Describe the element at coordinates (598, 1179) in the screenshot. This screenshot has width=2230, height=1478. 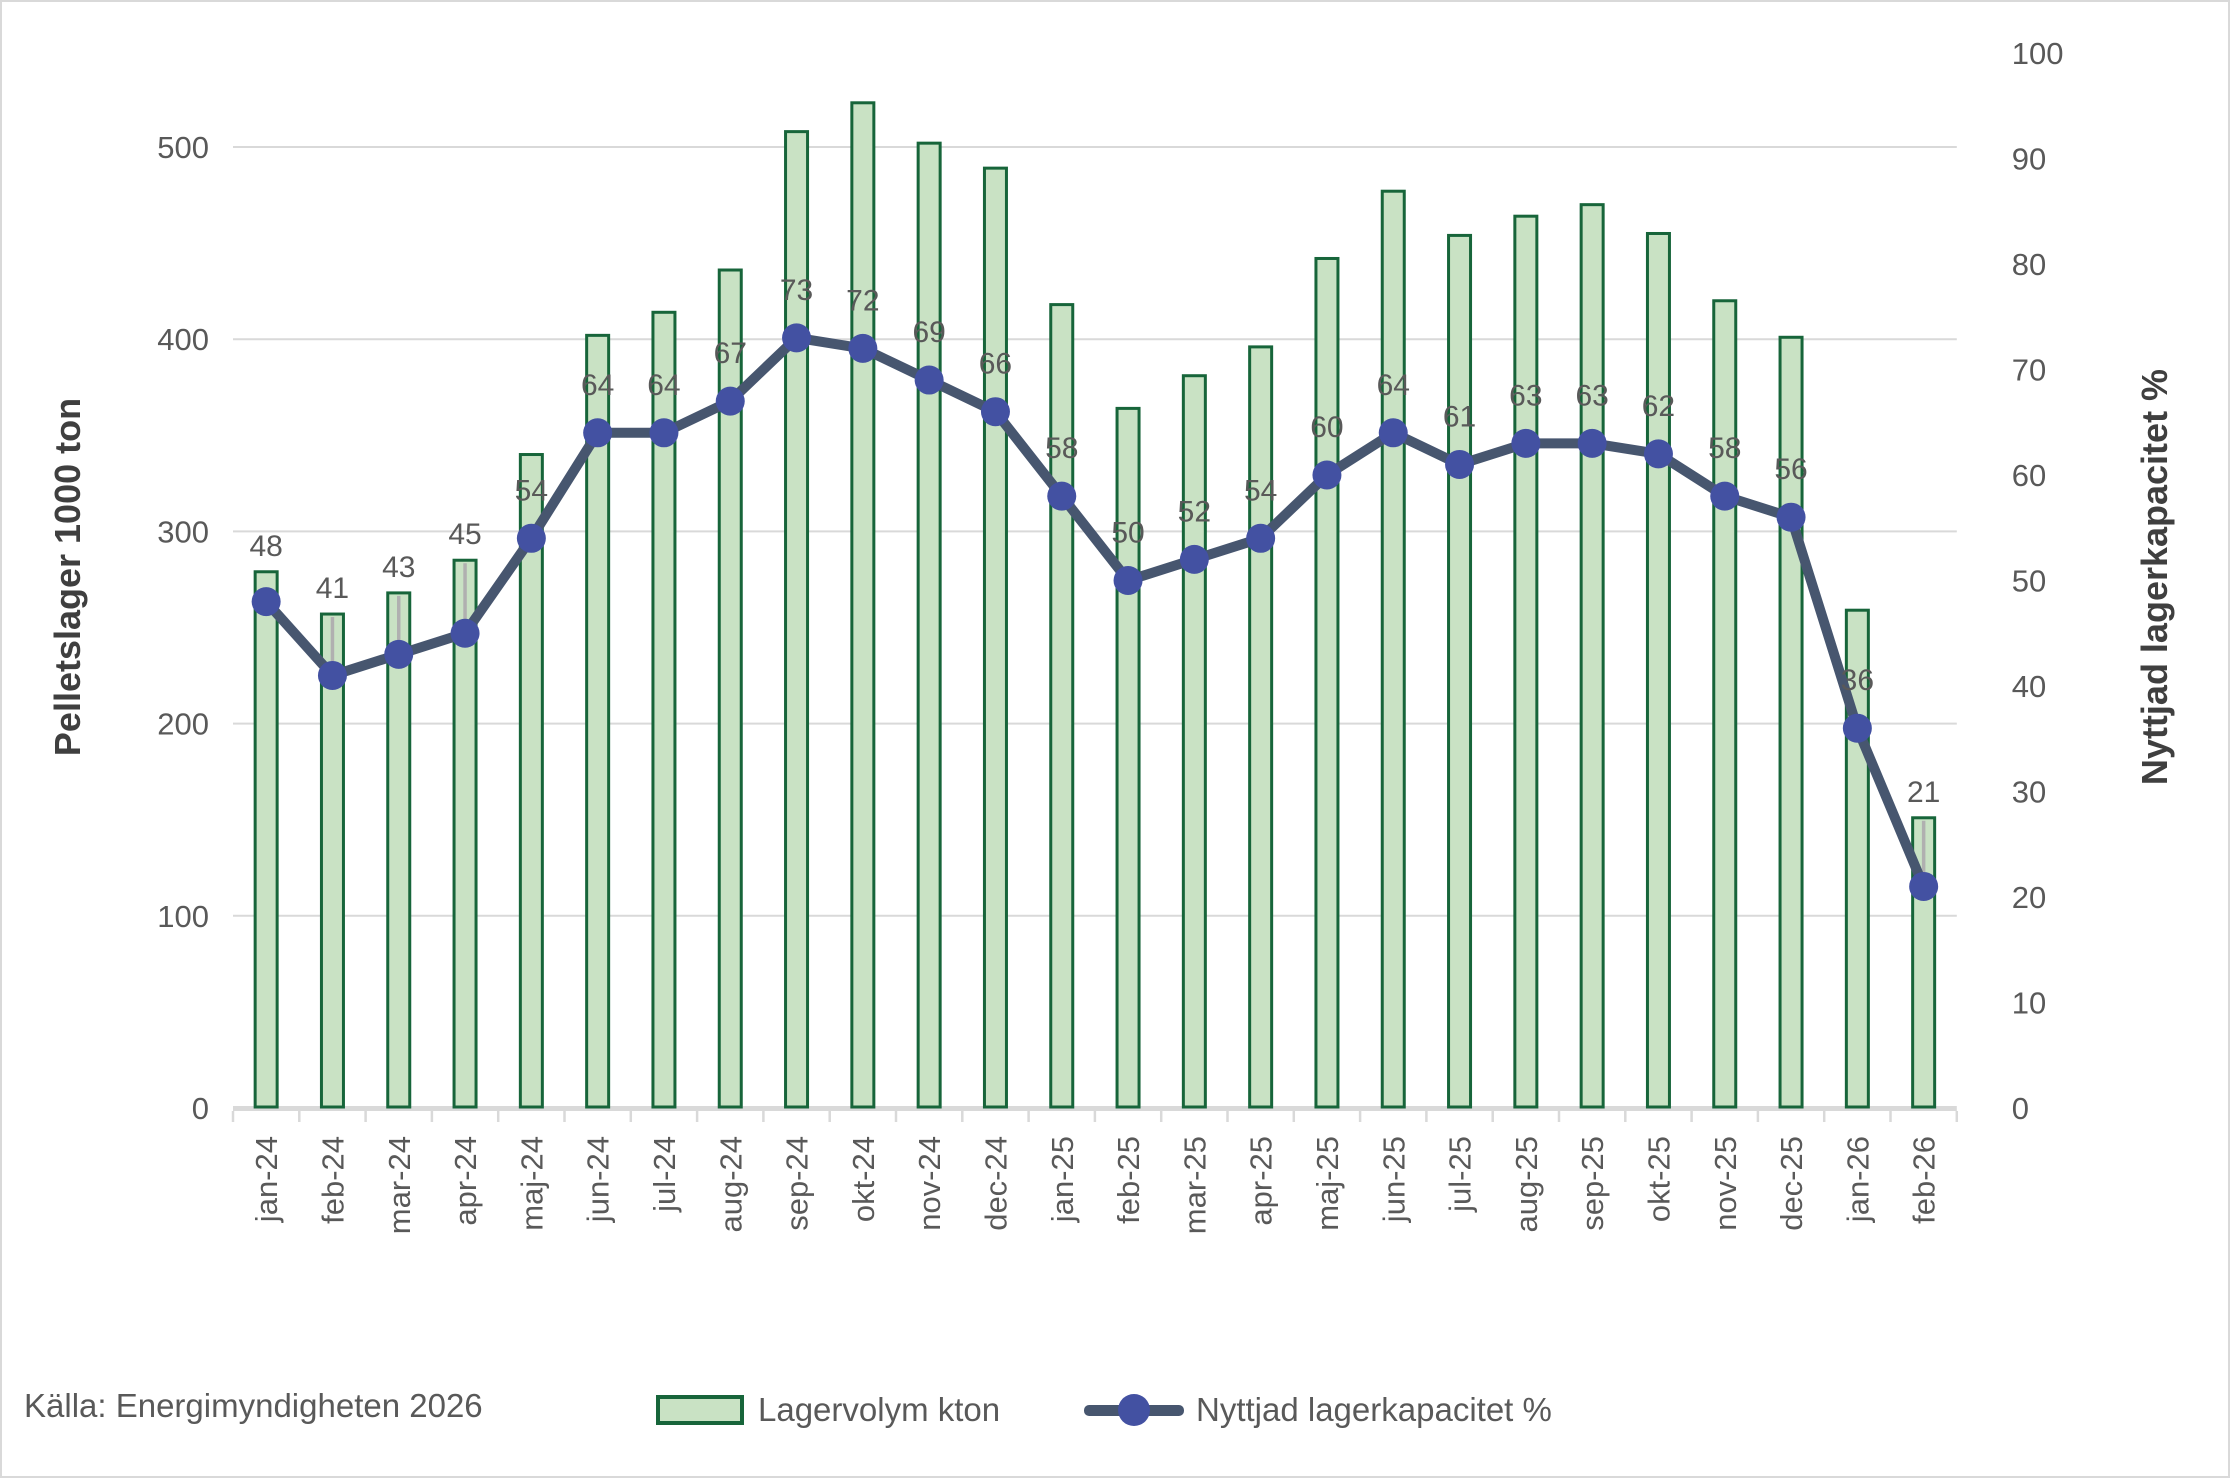
I see `x-tick-label: jun-24` at that location.